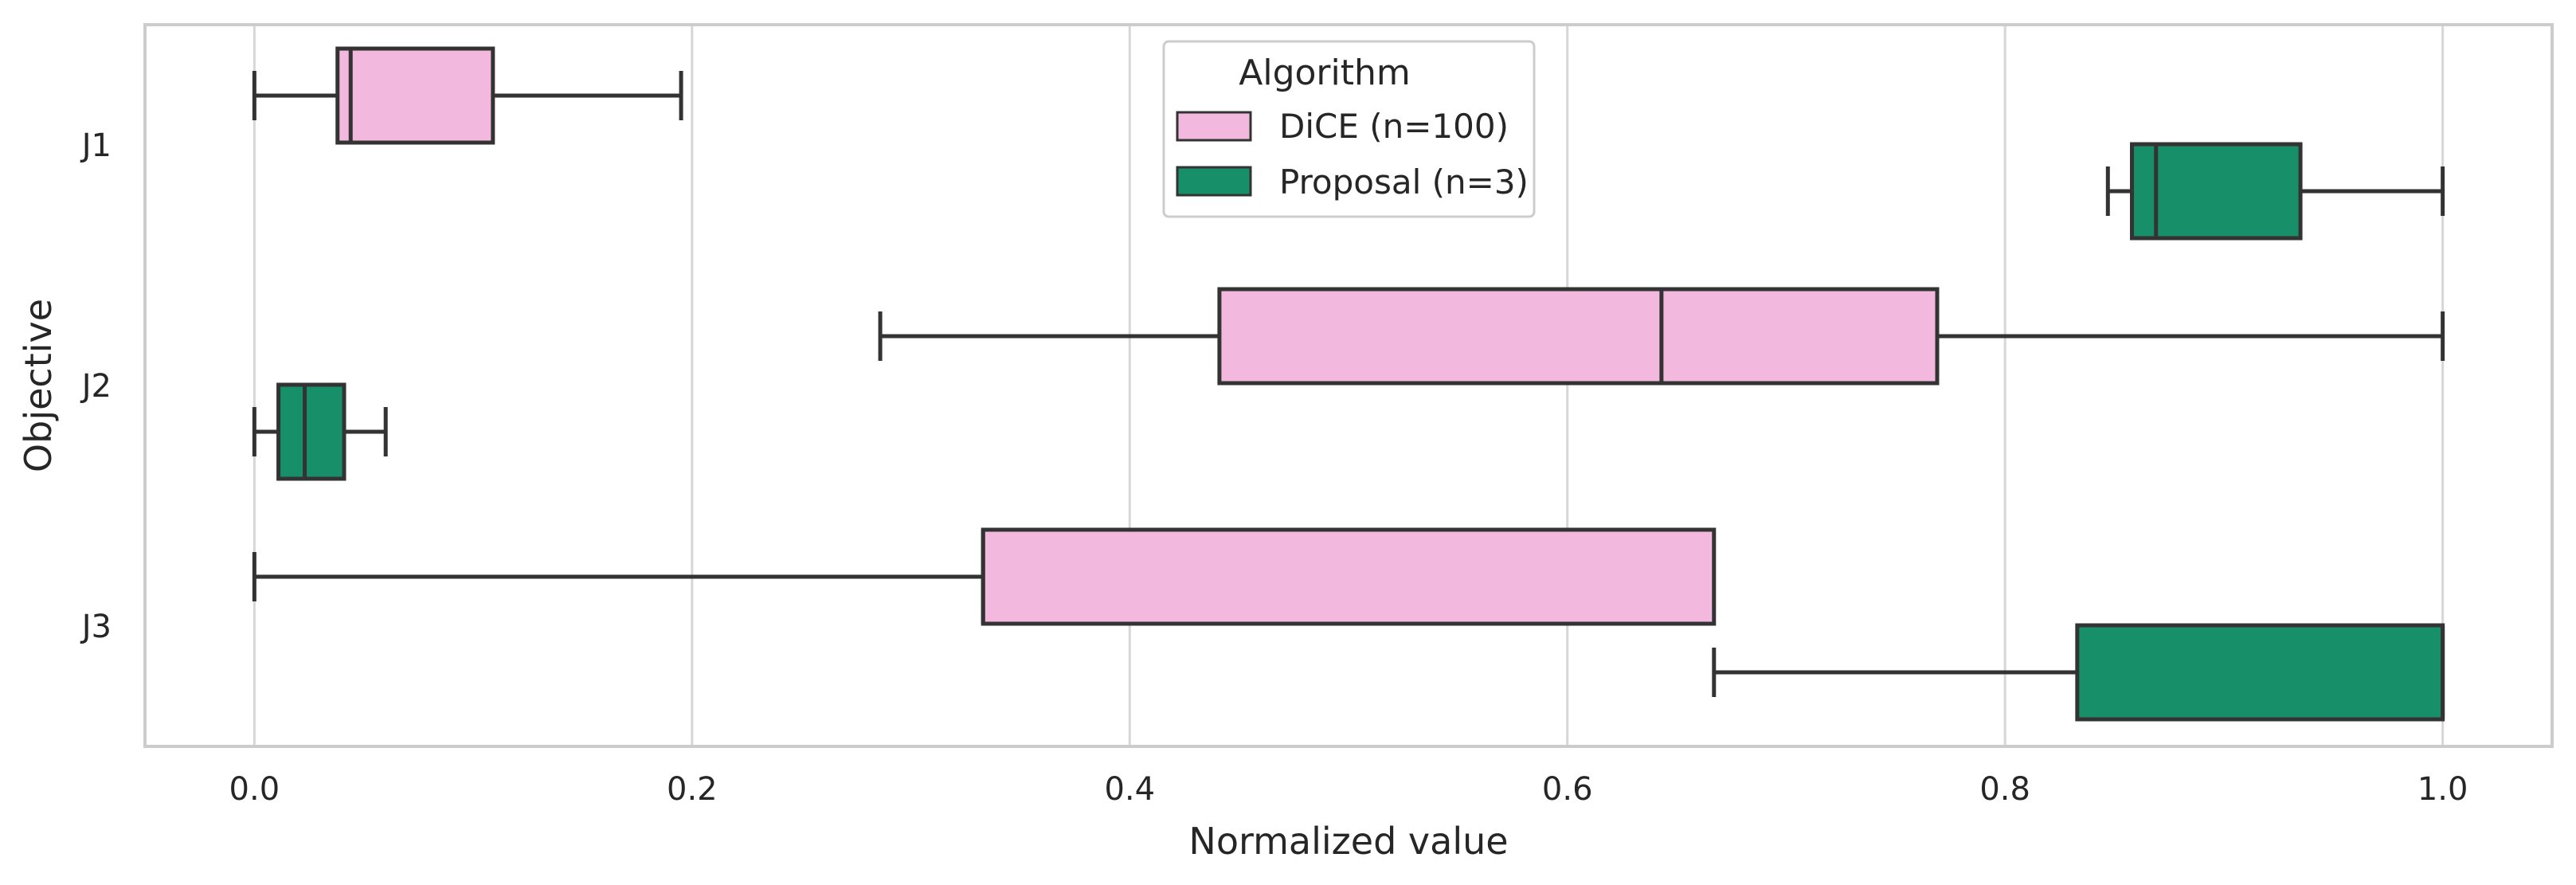  I want to click on legend-title: Algorithm, so click(1325, 73).